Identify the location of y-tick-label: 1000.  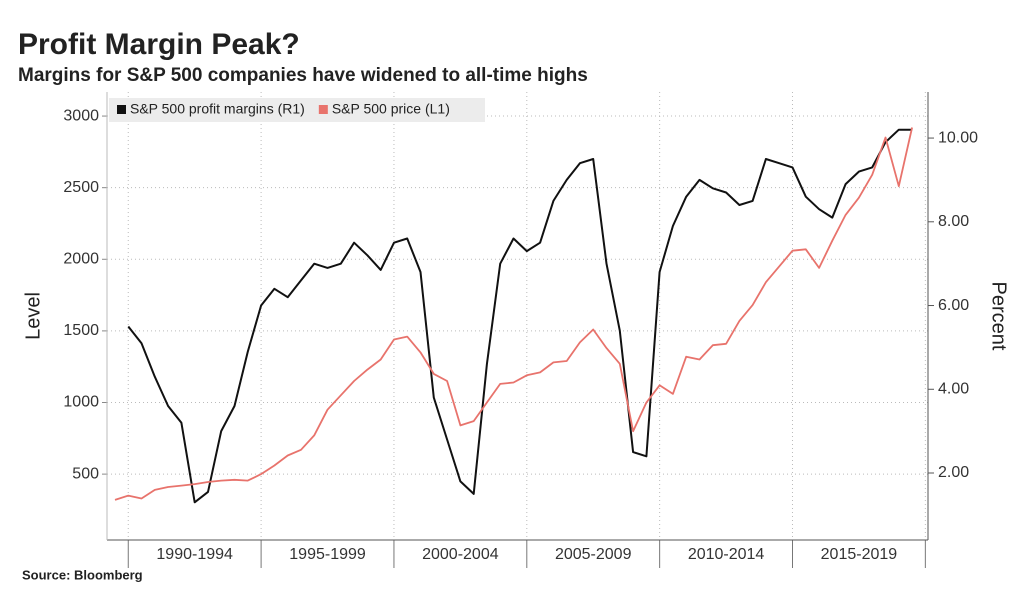
(81, 402).